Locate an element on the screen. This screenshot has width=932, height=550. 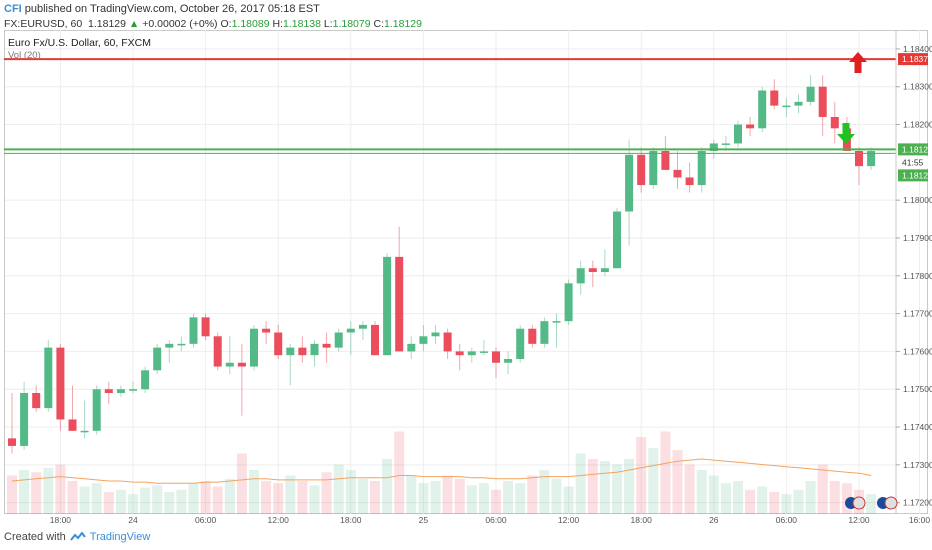
low-value: 1.18079 is located at coordinates (351, 24).